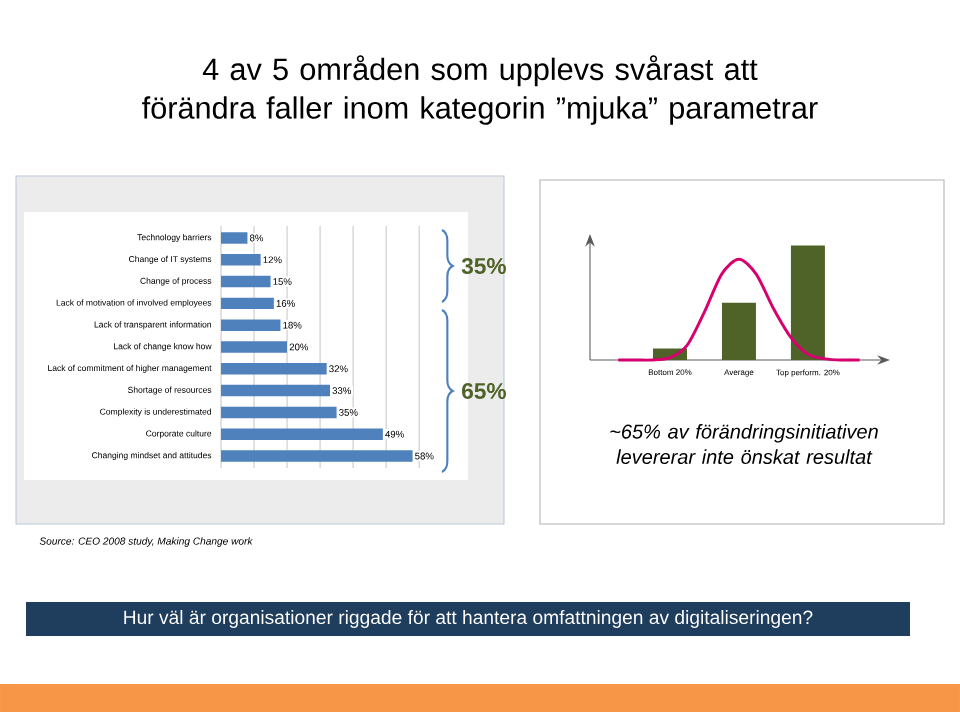  Describe the element at coordinates (480, 90) in the screenshot. I see `chart-title: 4 av 5 områden som upplevs svårast att förändra faller inom kategorin ”mjuka” parametrar` at that location.